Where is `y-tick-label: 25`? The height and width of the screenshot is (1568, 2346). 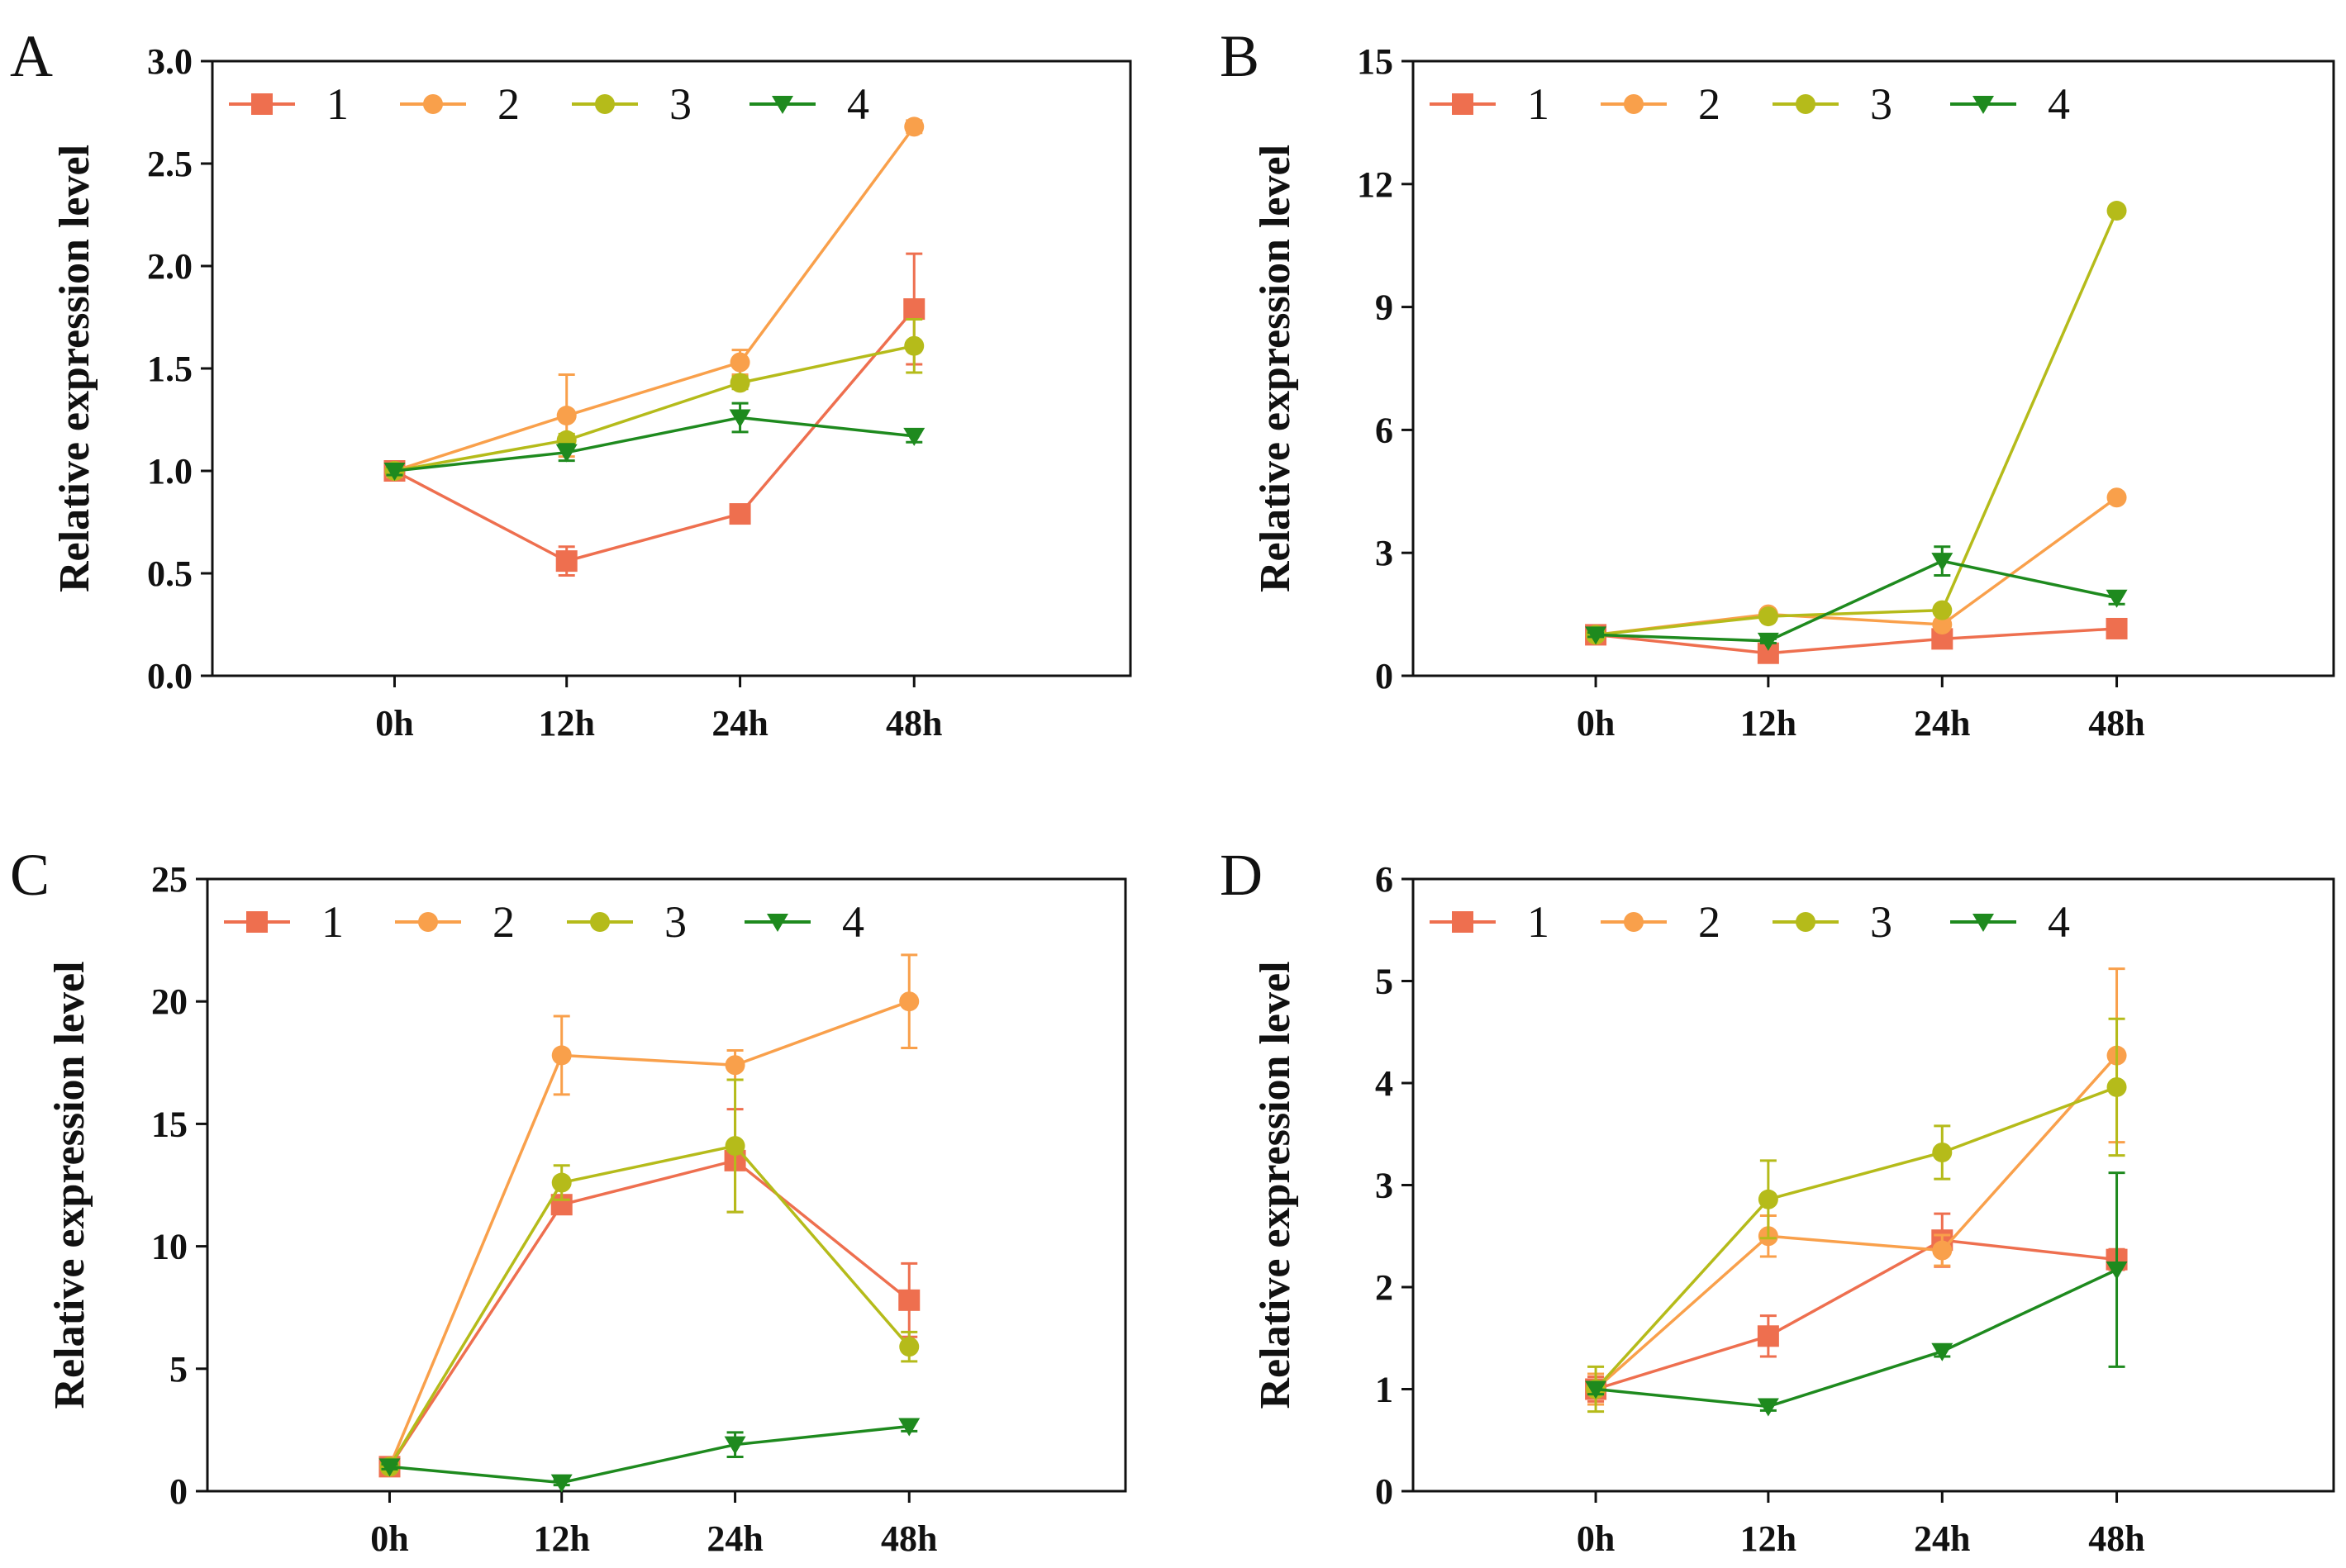 y-tick-label: 25 is located at coordinates (169, 880).